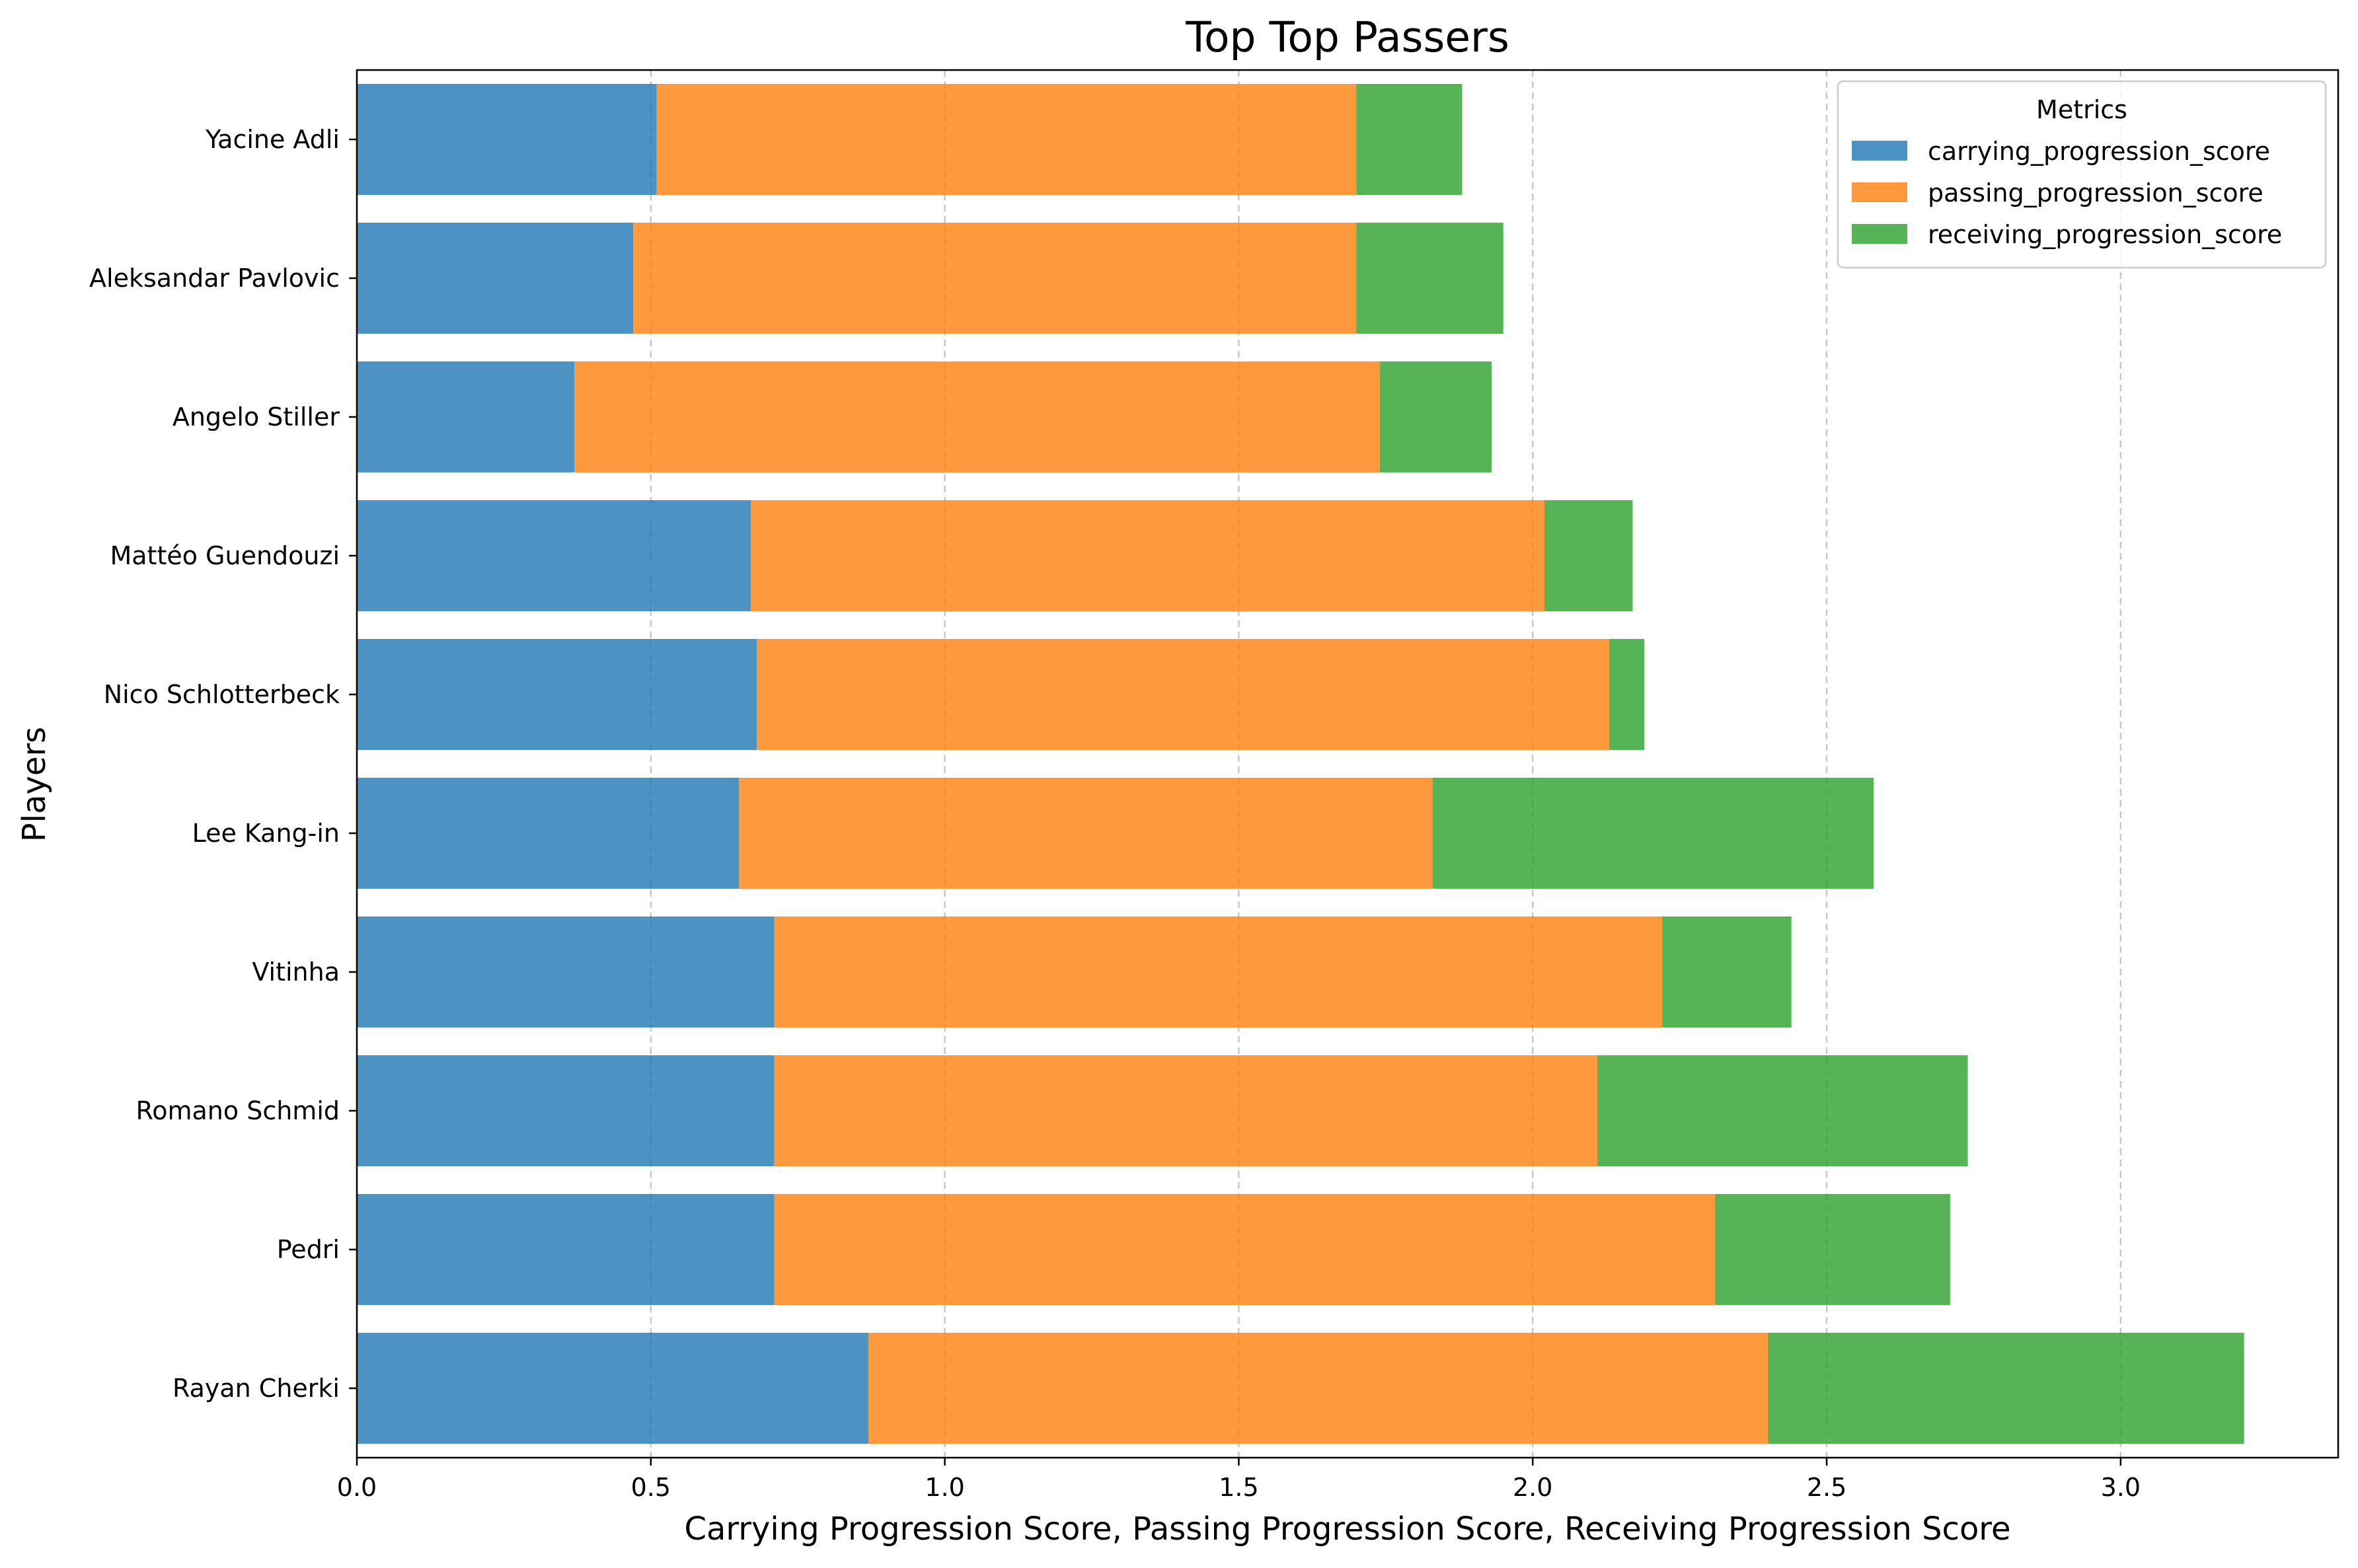  Describe the element at coordinates (554, 555) in the screenshot. I see `bar-carrying-progression-score-matt-o-guendouzi` at that location.